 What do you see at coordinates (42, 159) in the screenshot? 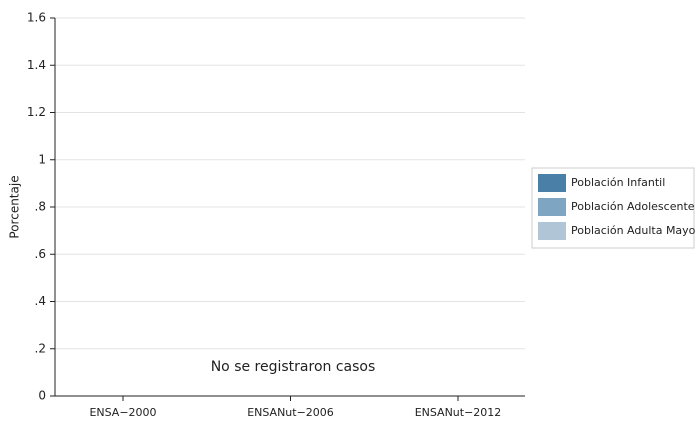
I see `y-tick-label: 1` at bounding box center [42, 159].